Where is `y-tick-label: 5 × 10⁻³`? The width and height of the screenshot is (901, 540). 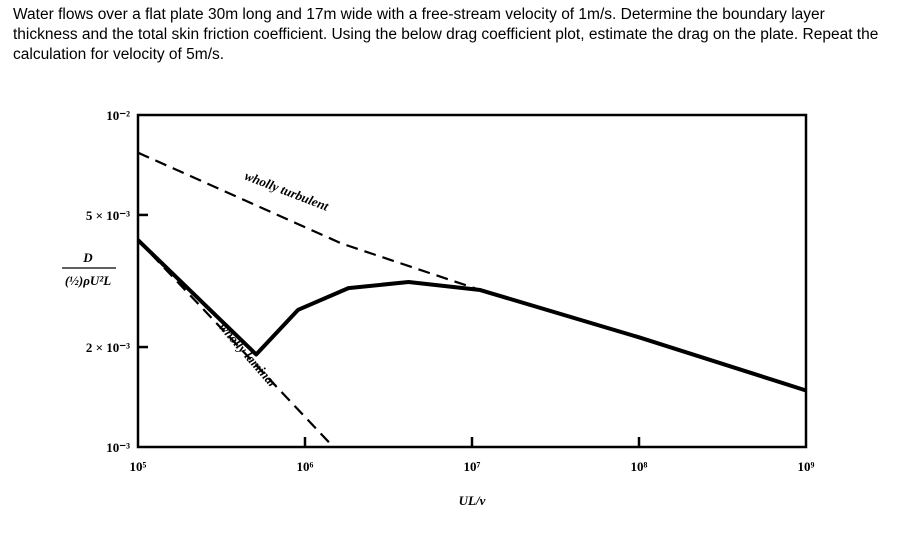
y-tick-label: 5 × 10⁻³ is located at coordinates (108, 215).